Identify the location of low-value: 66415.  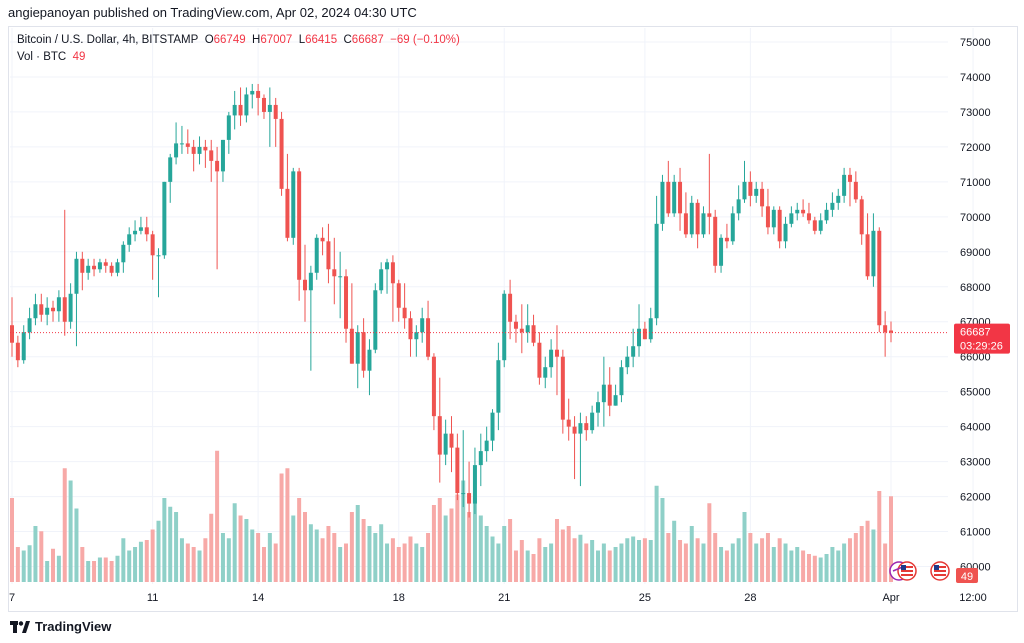
(321, 40).